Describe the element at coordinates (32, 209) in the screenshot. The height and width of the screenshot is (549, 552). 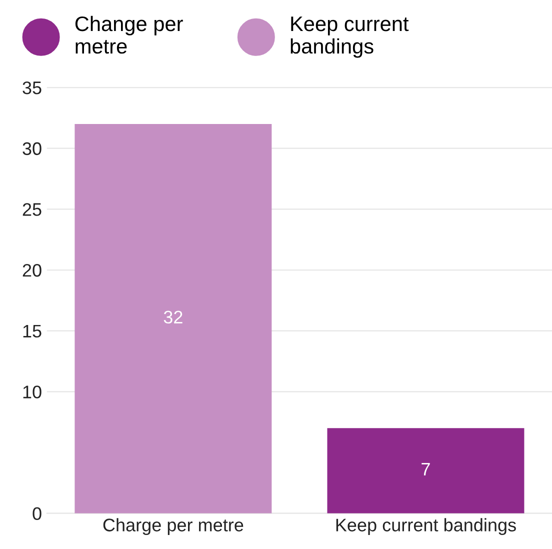
I see `y-tick-label: 25` at that location.